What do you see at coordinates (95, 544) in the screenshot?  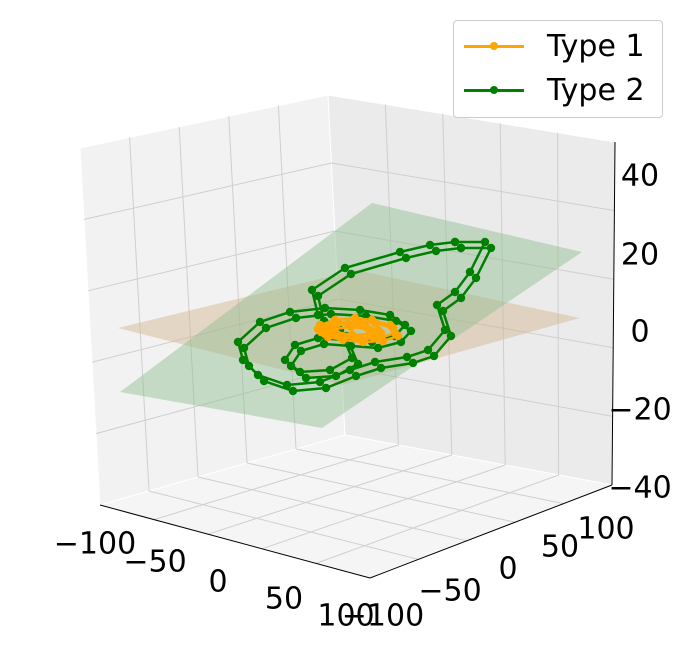 I see `x-tick-label: −100` at bounding box center [95, 544].